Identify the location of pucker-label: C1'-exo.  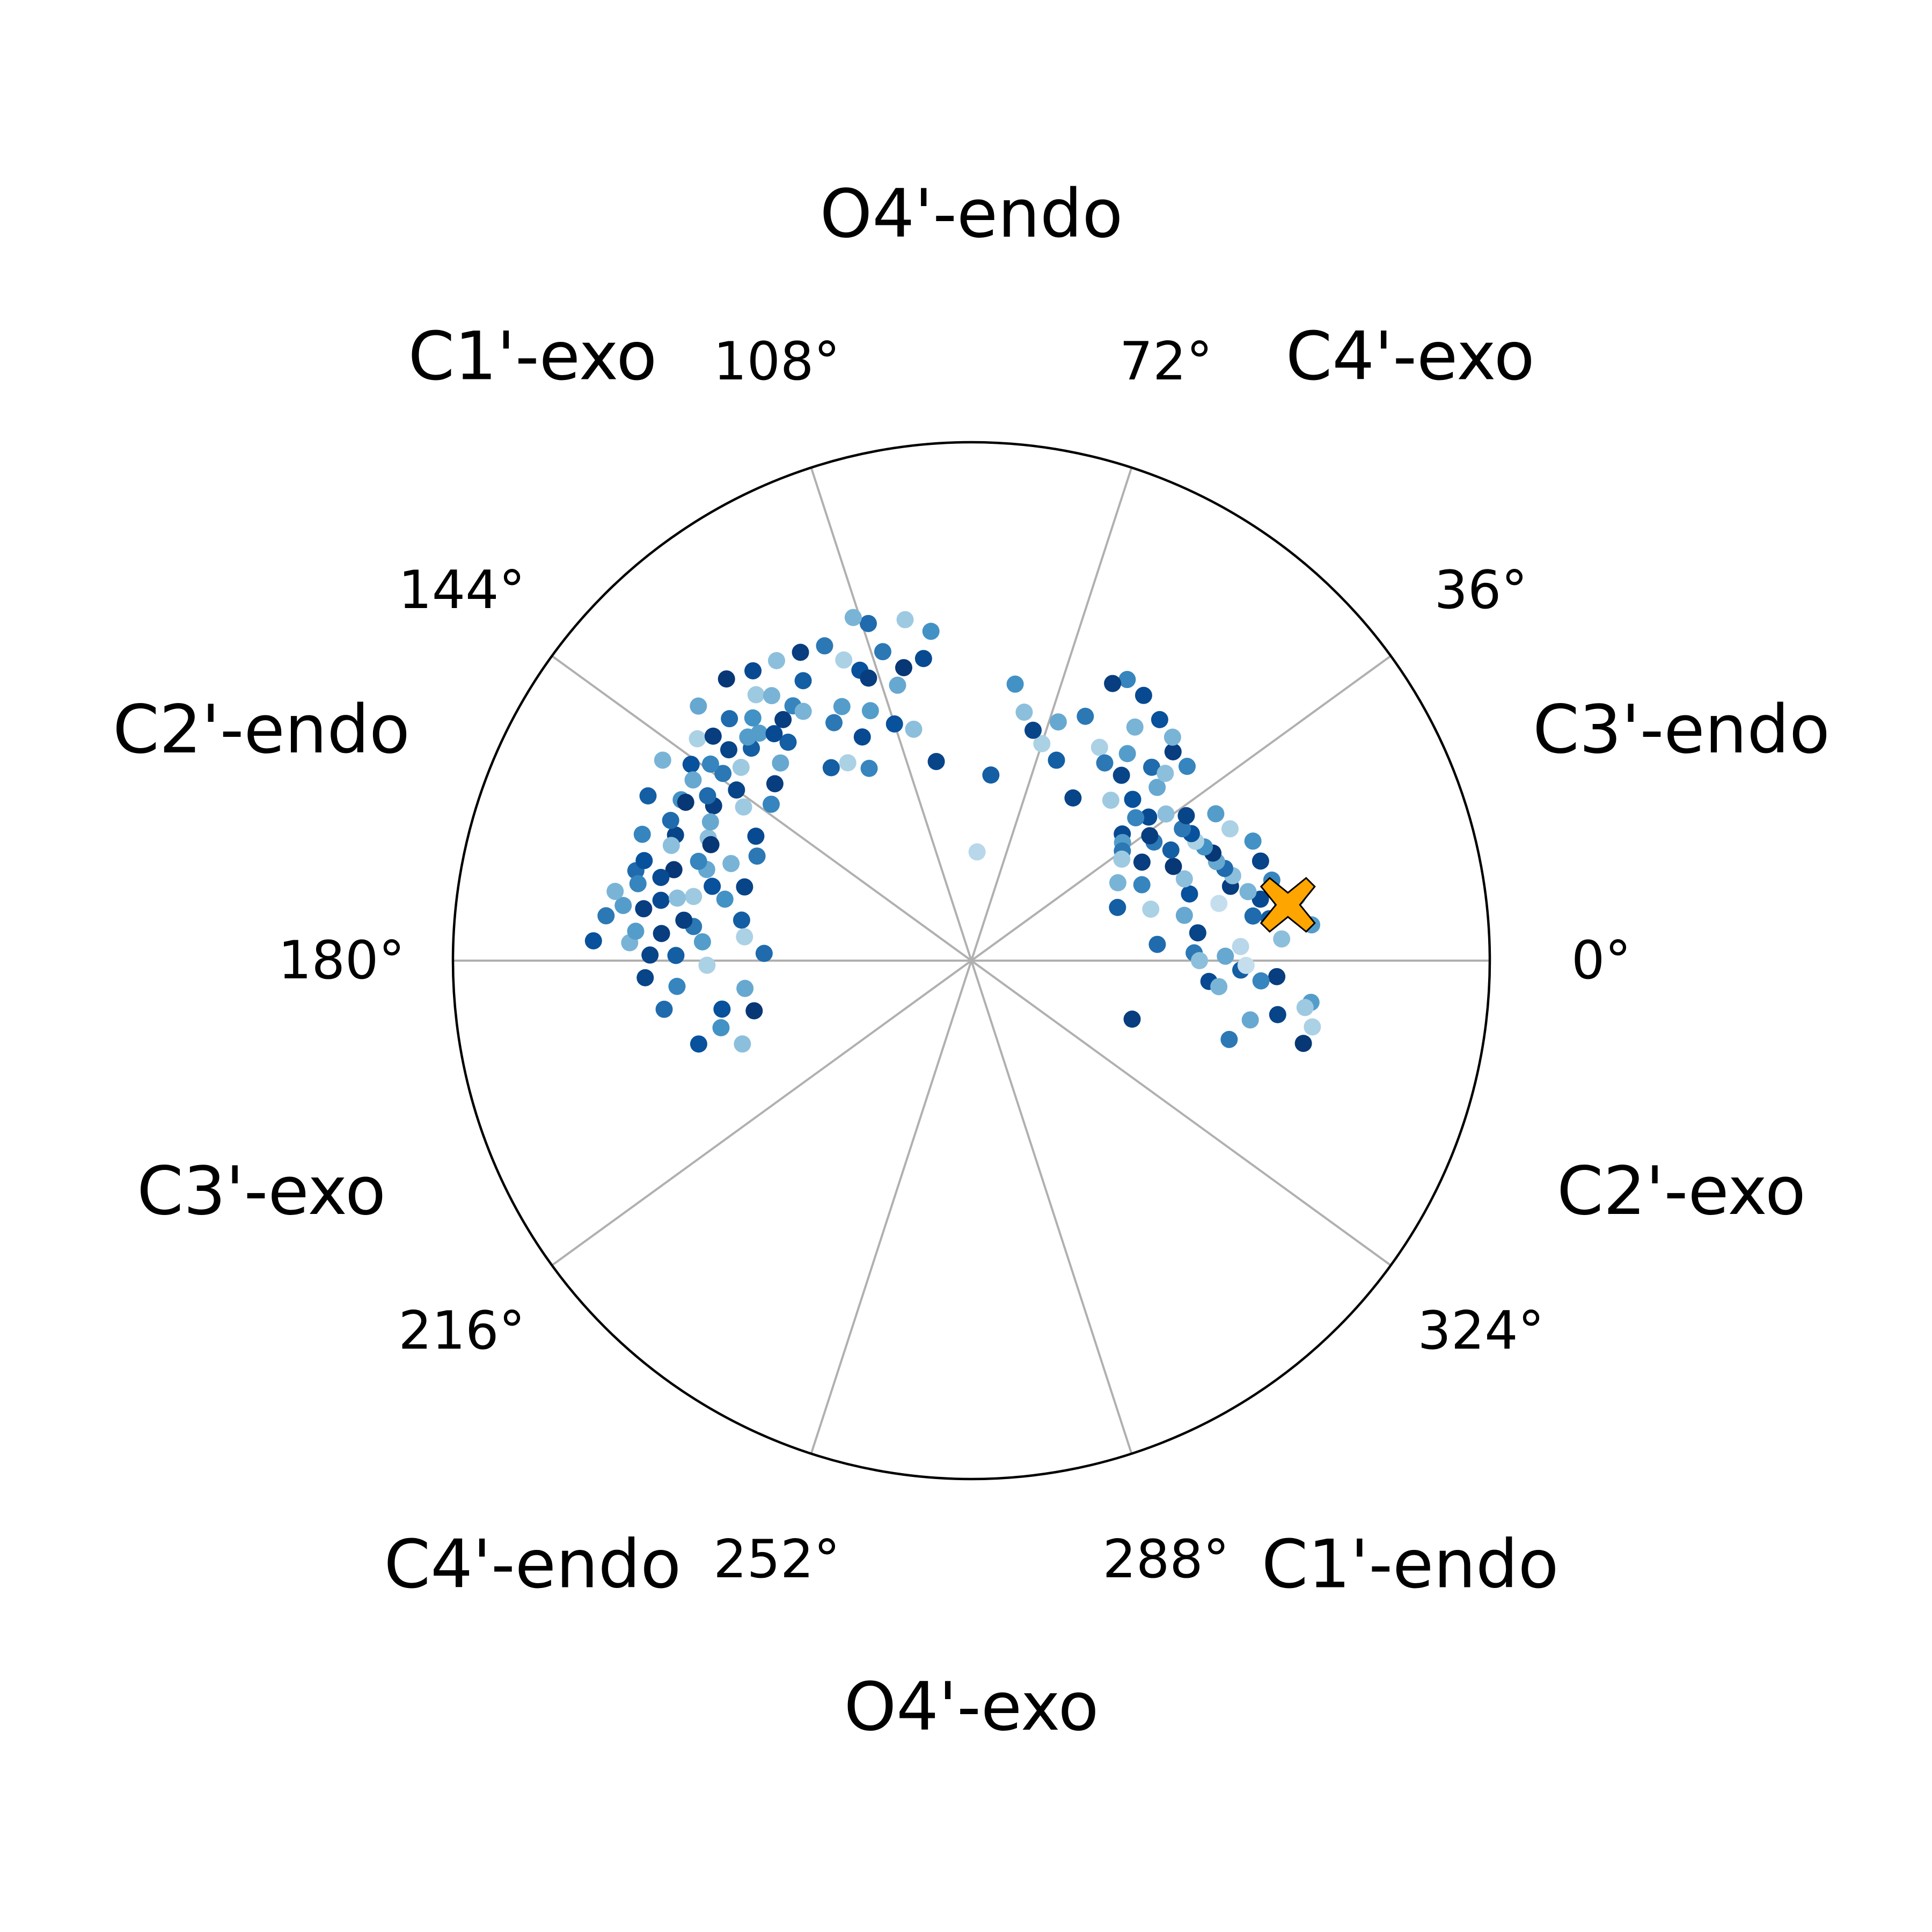
(532, 357).